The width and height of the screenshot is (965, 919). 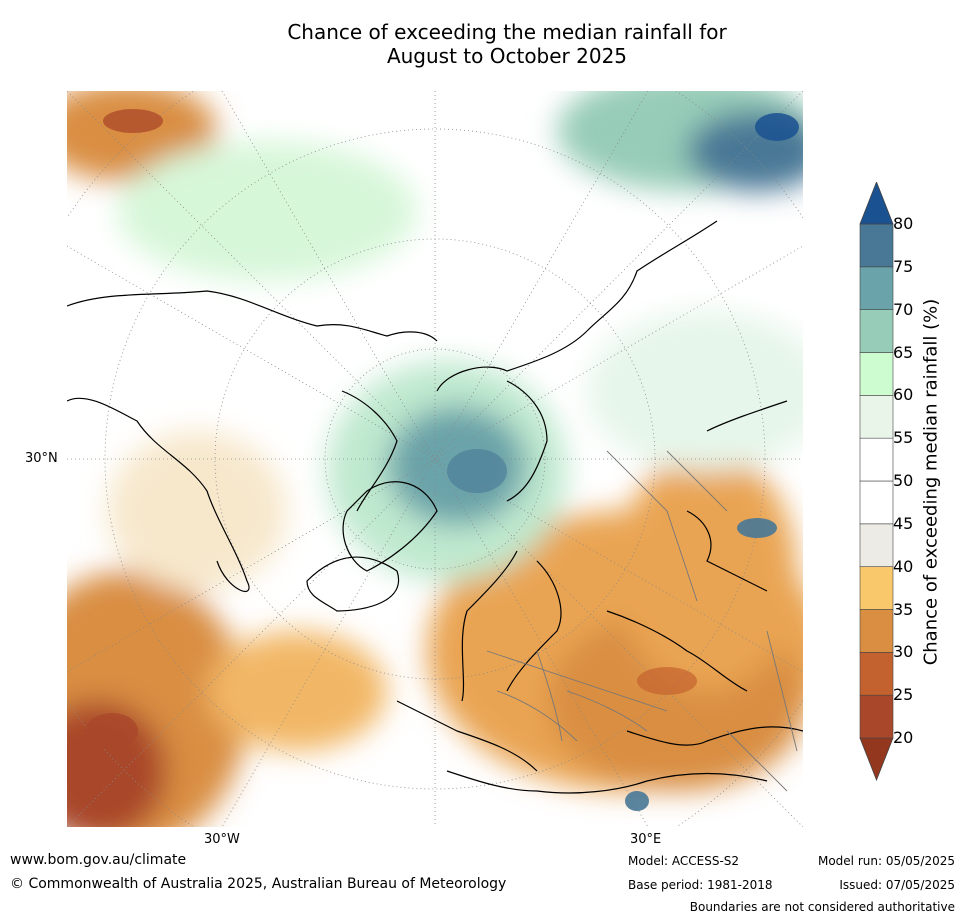 What do you see at coordinates (903, 480) in the screenshot?
I see `colorbar-tick-label: 50` at bounding box center [903, 480].